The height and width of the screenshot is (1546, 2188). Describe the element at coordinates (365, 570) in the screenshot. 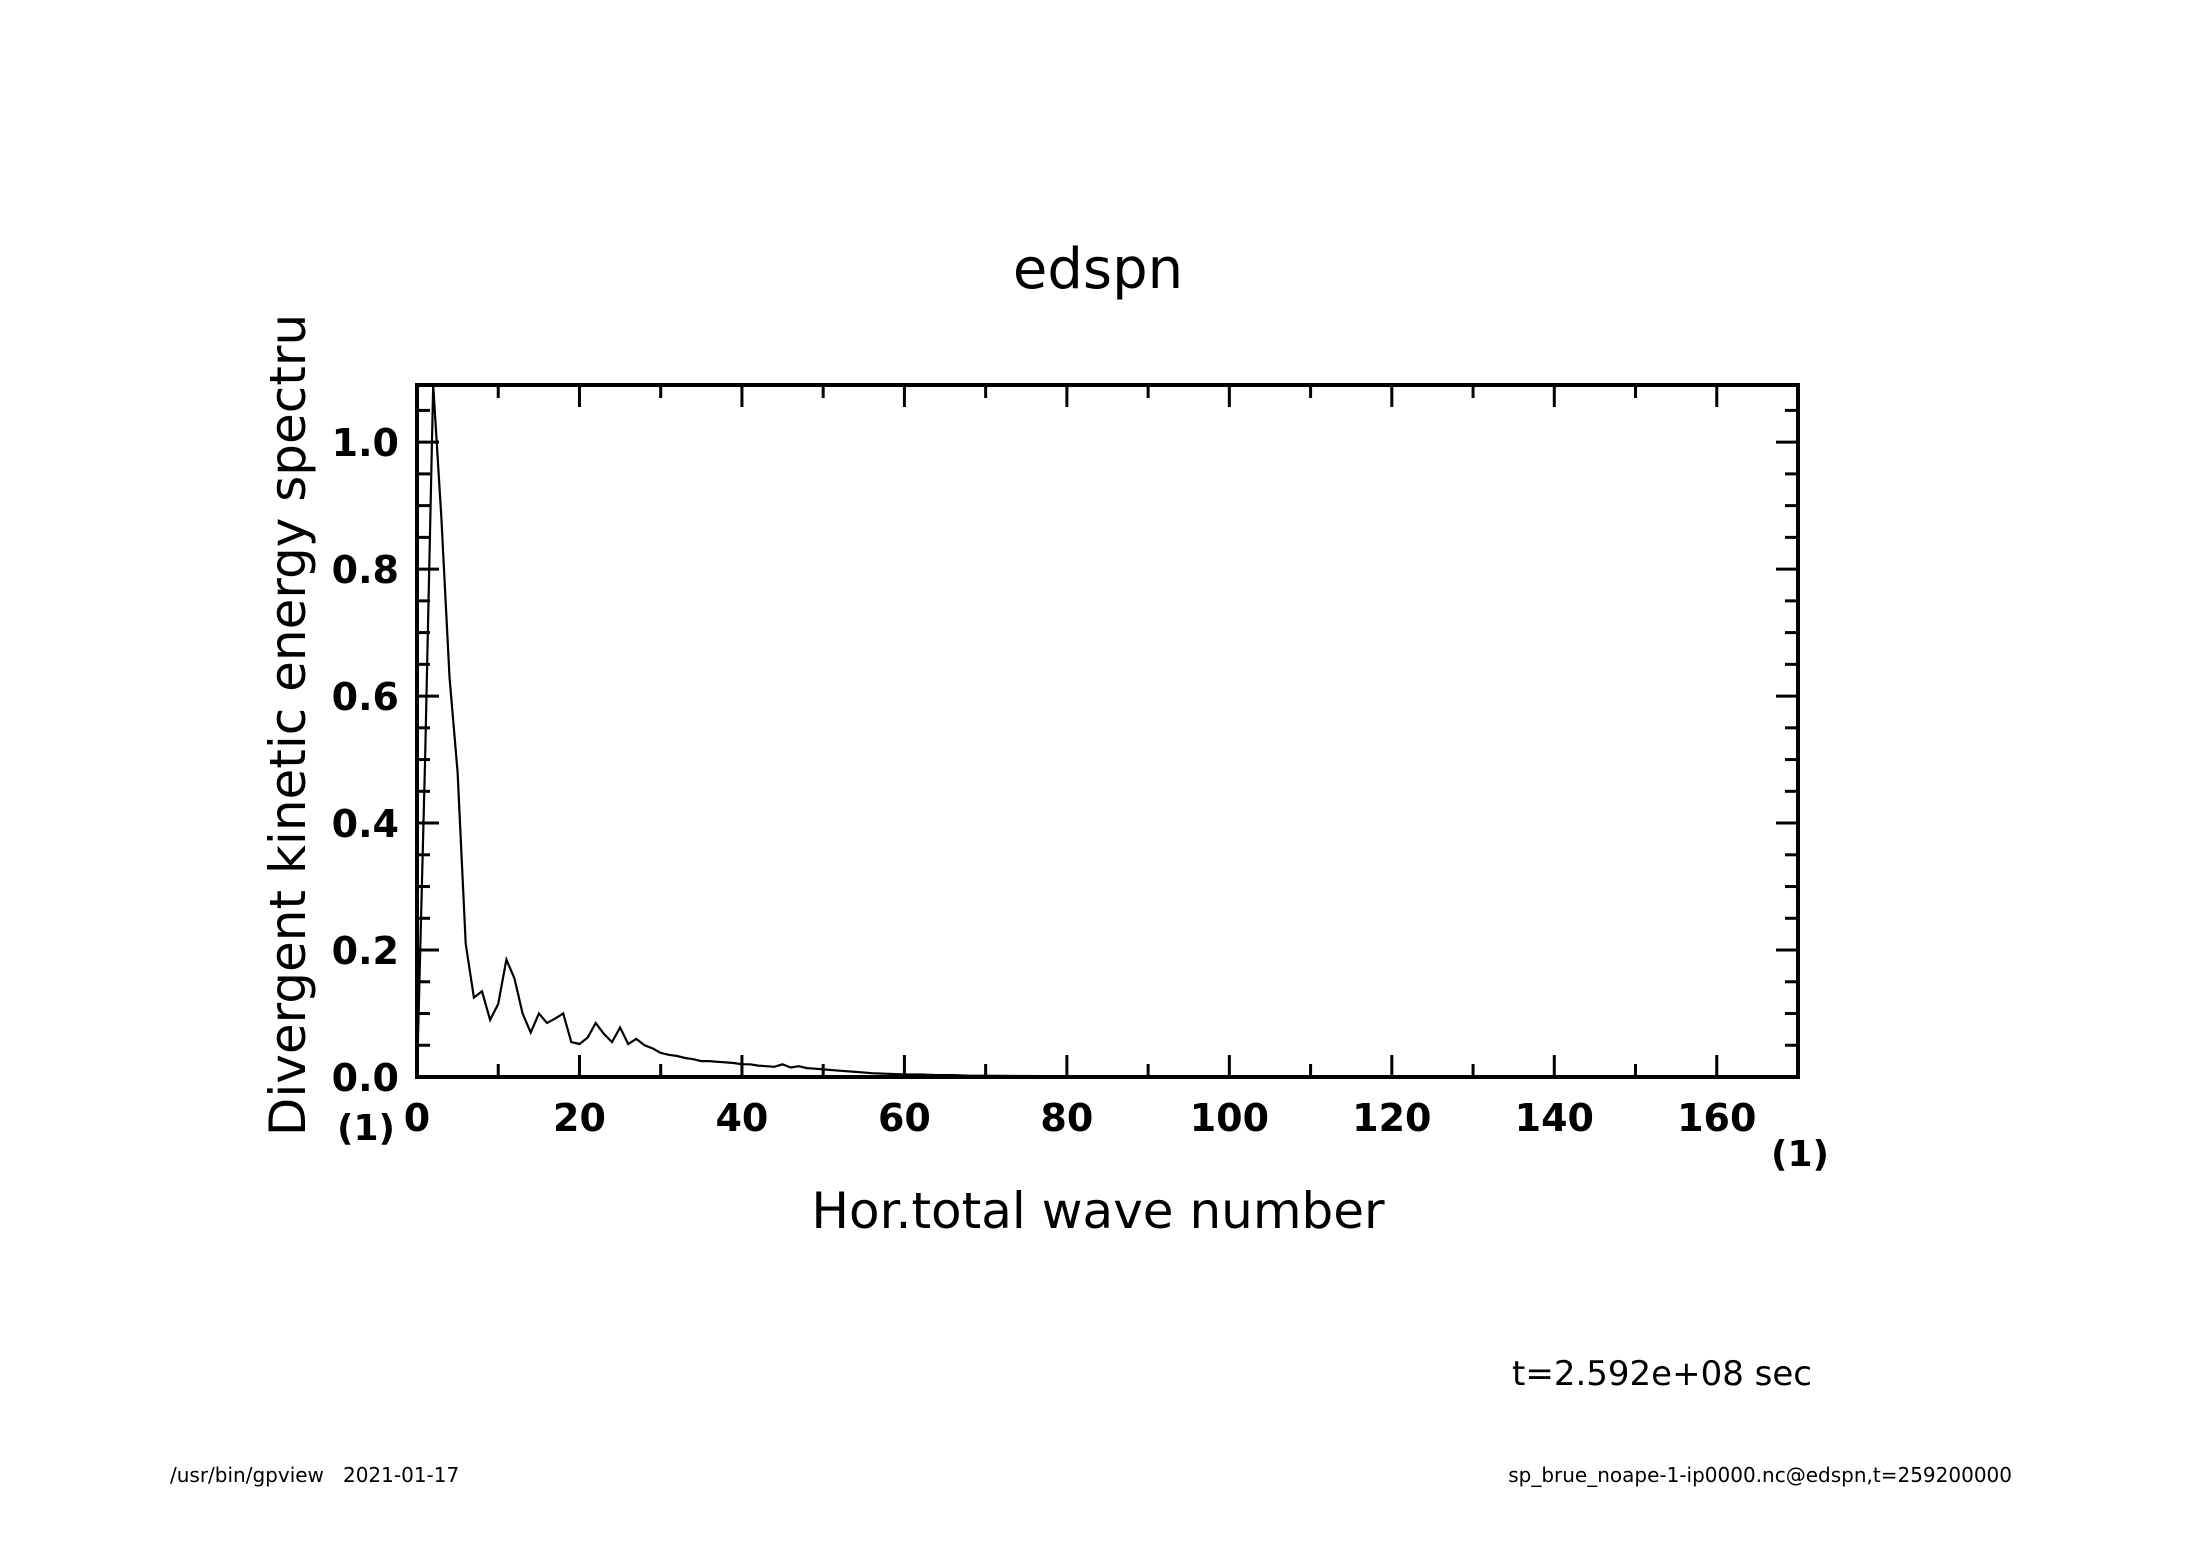

I see `y-tick-label: 0.8` at that location.